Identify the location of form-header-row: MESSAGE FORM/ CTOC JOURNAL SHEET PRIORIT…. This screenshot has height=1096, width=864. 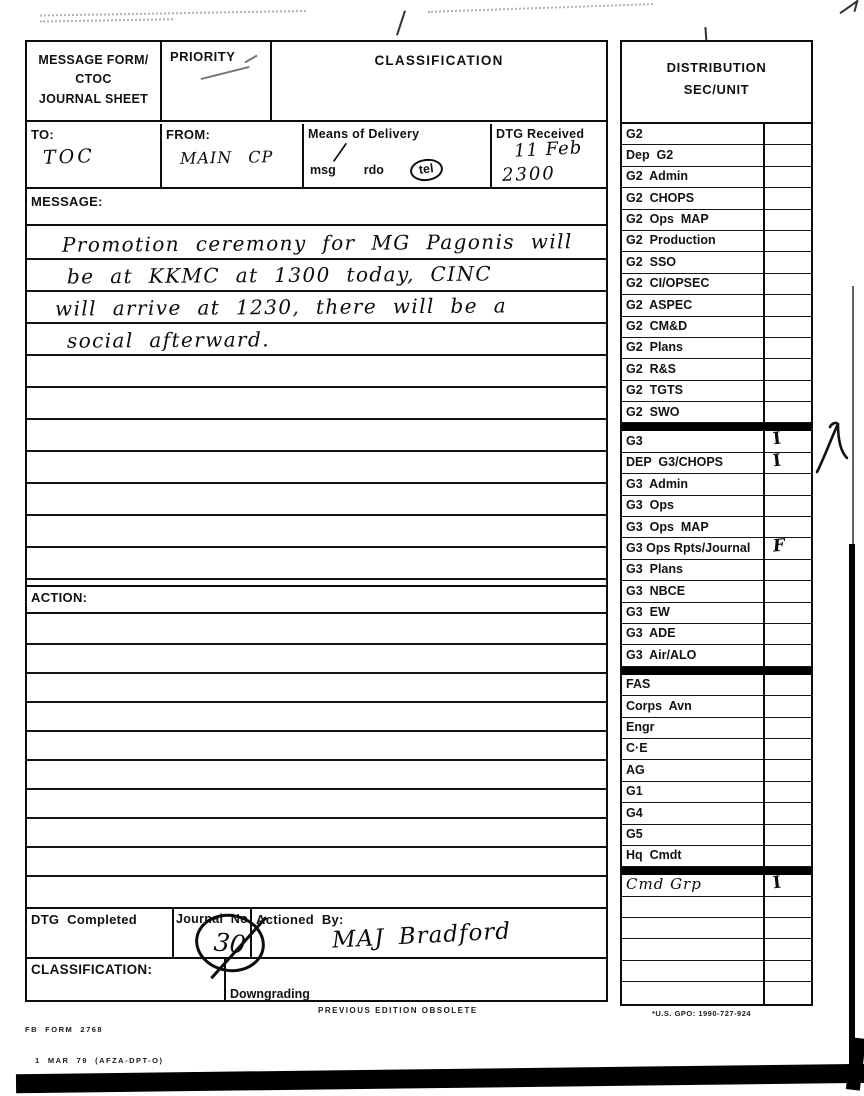
(316, 82).